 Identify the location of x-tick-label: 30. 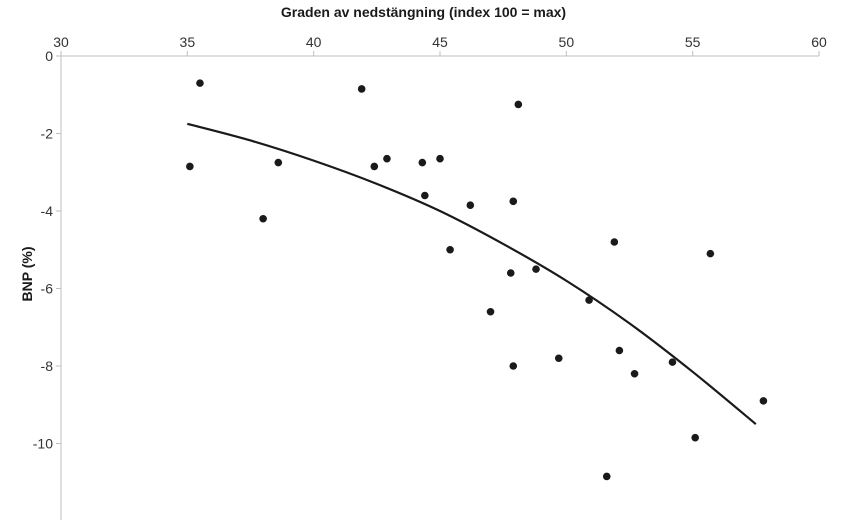
(61, 42).